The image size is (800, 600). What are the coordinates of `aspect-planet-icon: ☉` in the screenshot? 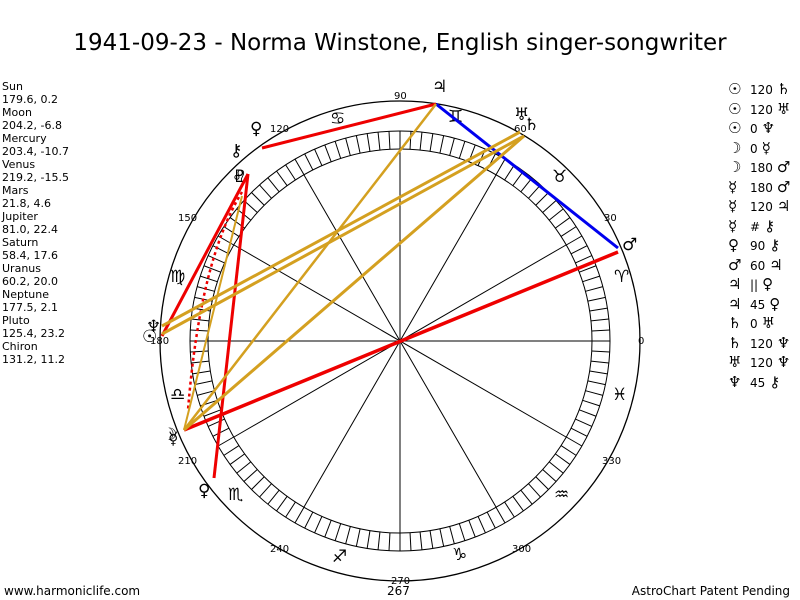 It's located at (735, 108).